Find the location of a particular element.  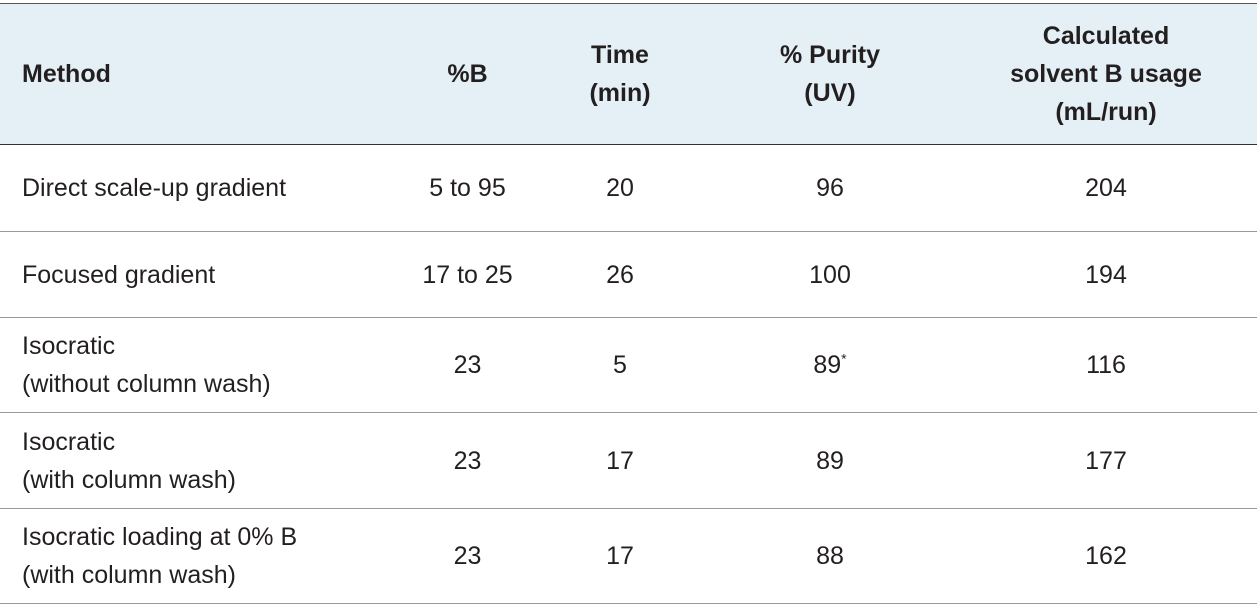

header-cell: %B is located at coordinates (467, 74).